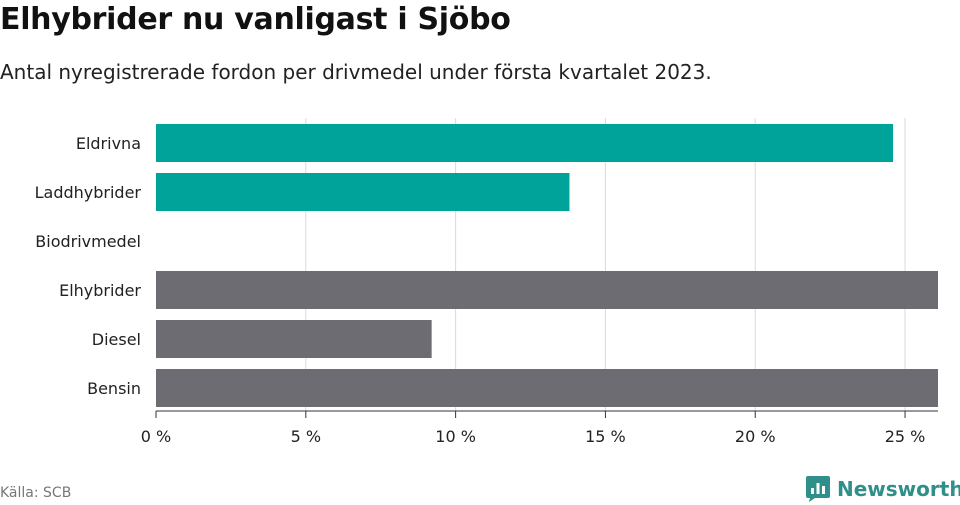 Image resolution: width=960 pixels, height=505 pixels. I want to click on category-label: Bensin, so click(114, 388).